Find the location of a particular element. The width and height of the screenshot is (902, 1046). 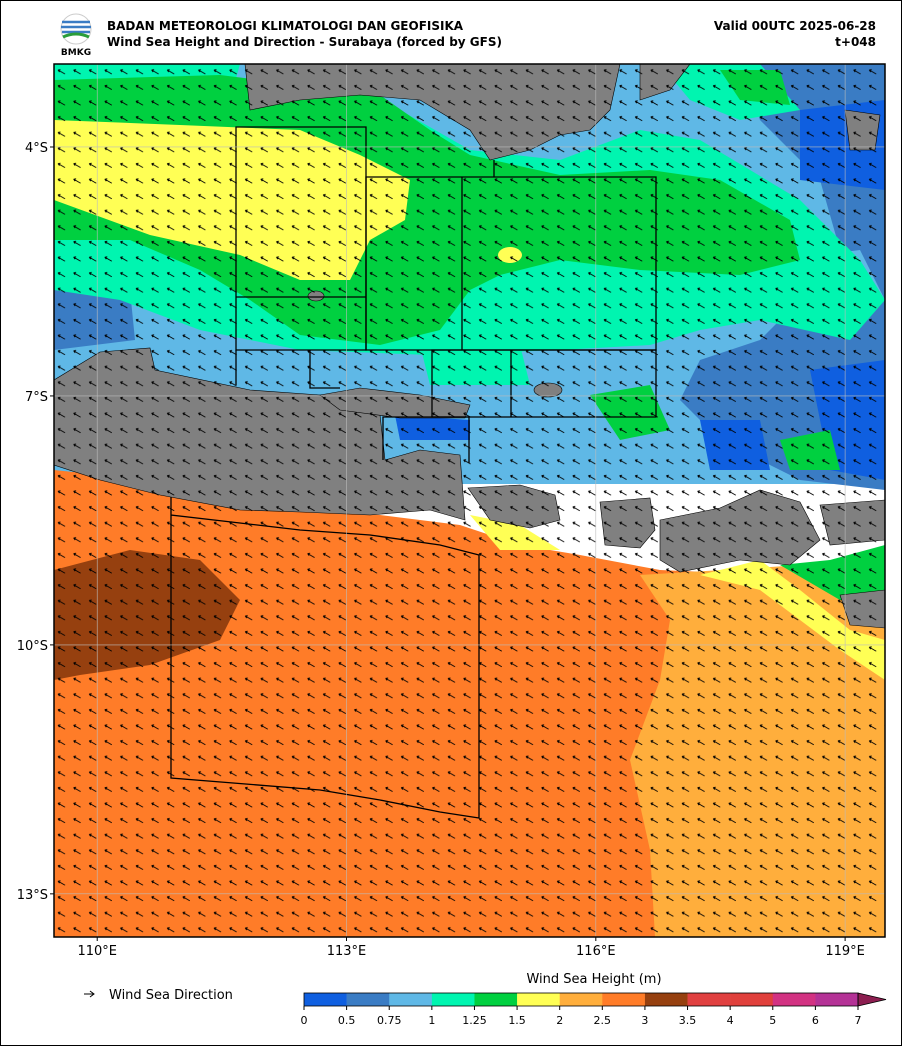

x-tick-label: 110°E is located at coordinates (97, 951).